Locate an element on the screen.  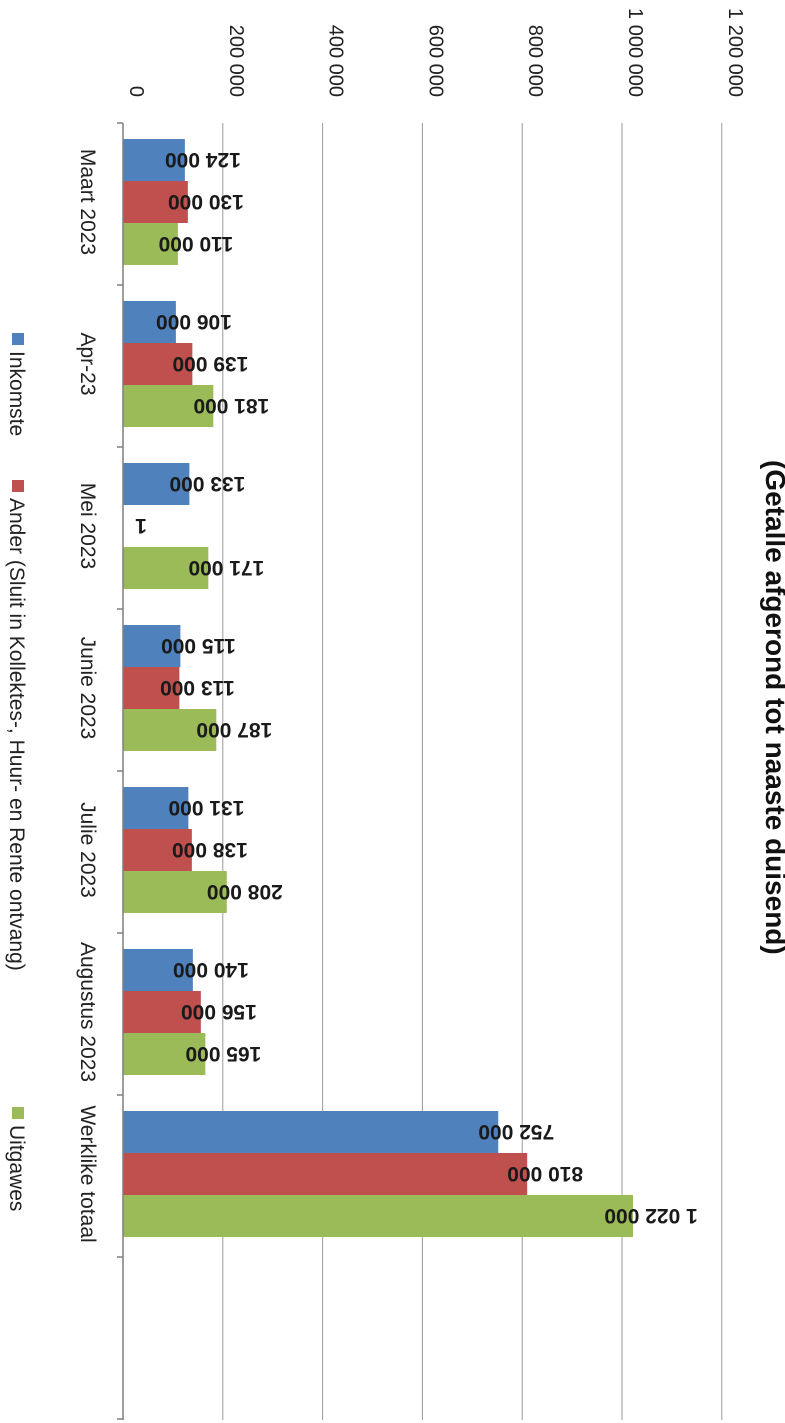
data-label: 113 000 is located at coordinates (197, 687).